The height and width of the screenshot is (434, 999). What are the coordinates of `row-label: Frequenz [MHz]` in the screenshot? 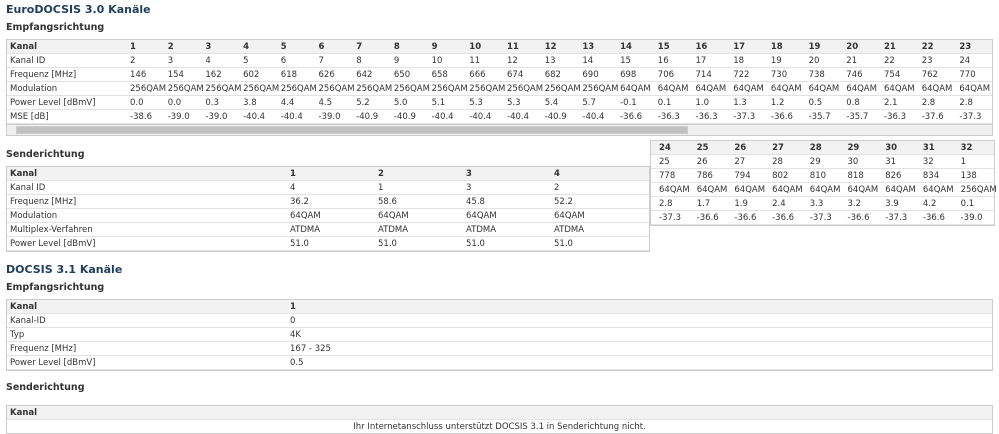 It's located at (43, 349).